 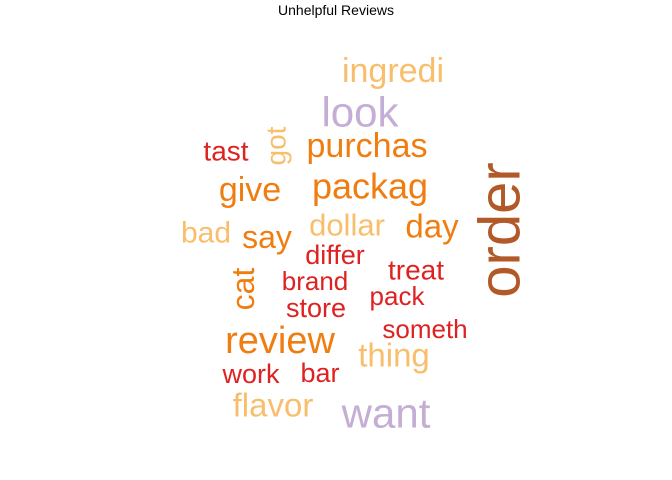 What do you see at coordinates (206, 233) in the screenshot?
I see `word-bad: bad` at bounding box center [206, 233].